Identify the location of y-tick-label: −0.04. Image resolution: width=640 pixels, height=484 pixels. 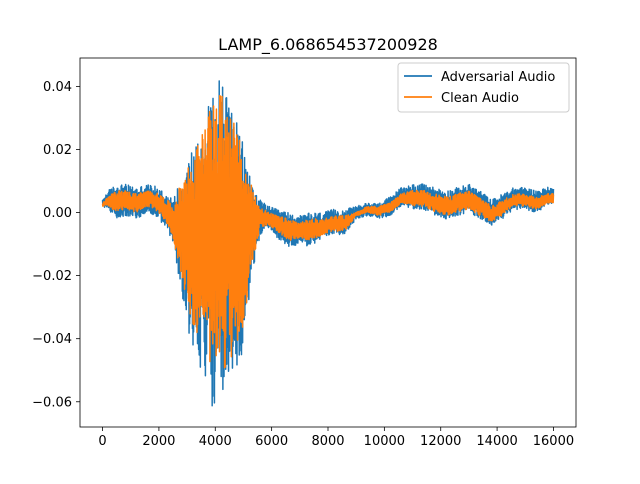
(52, 339).